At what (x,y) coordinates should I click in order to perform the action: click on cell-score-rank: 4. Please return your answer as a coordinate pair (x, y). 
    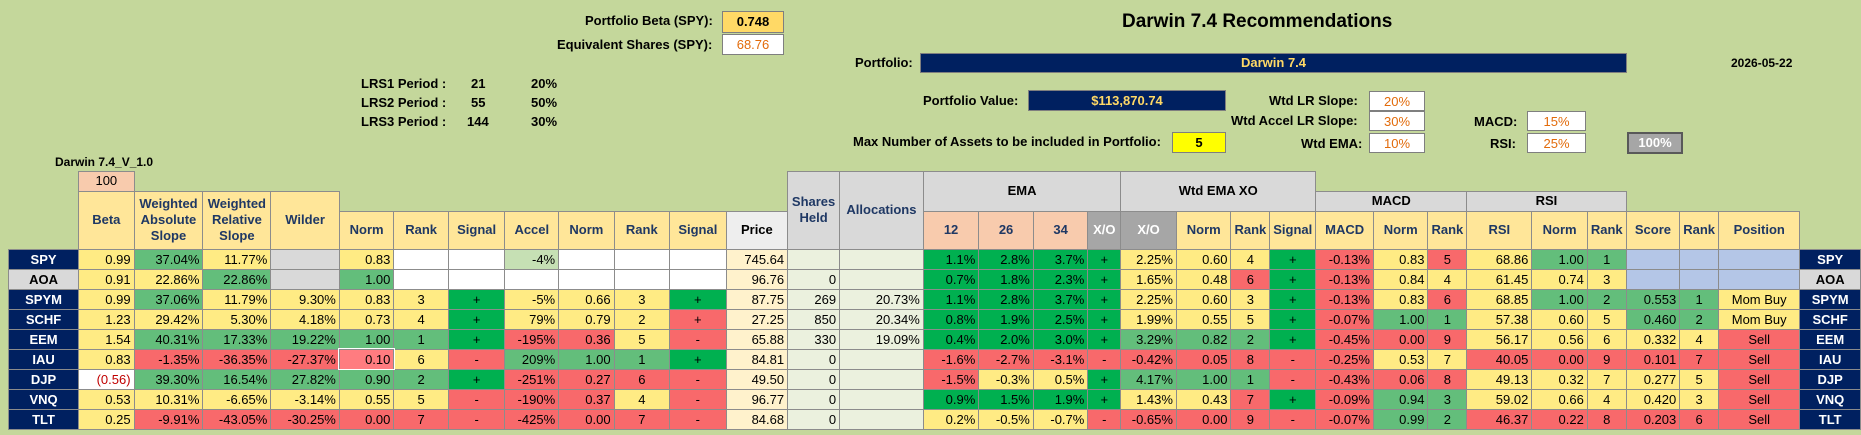
    Looking at the image, I should click on (1699, 339).